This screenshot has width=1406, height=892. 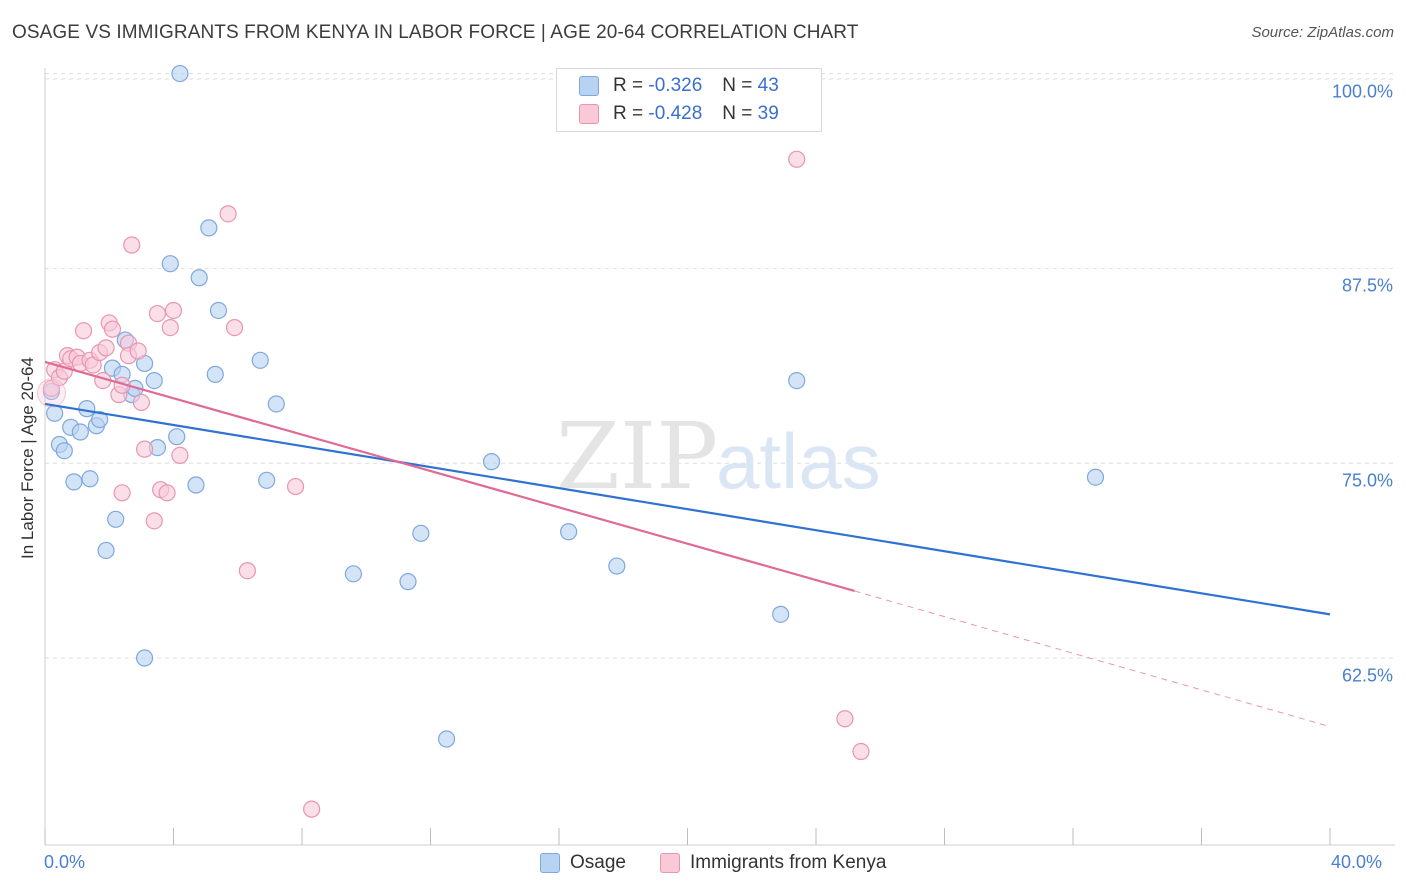 I want to click on legend-item-kenya: Immigrants from Kenya, so click(x=773, y=863).